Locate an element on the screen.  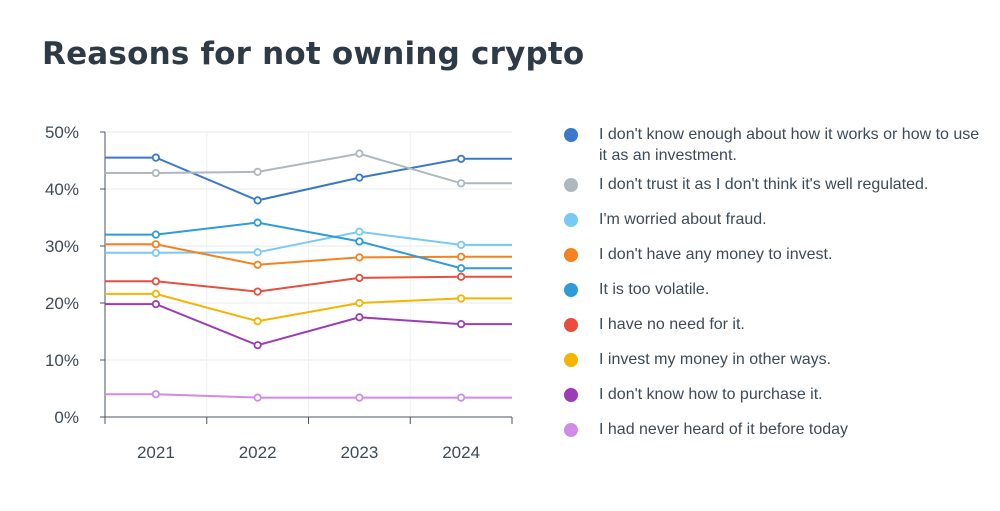
legend-label: I had never heard of it before today is located at coordinates (724, 429).